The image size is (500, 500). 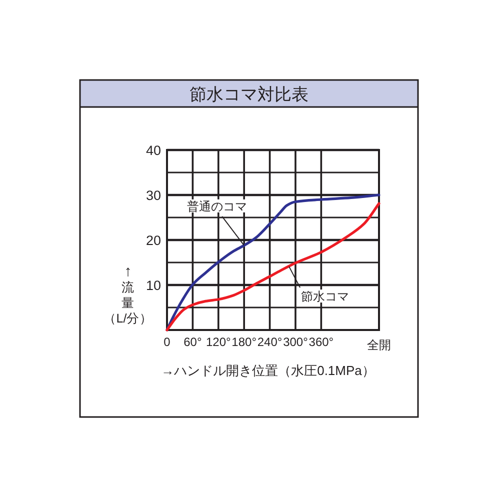 I want to click on x-tick-label: 120°, so click(x=218, y=342).